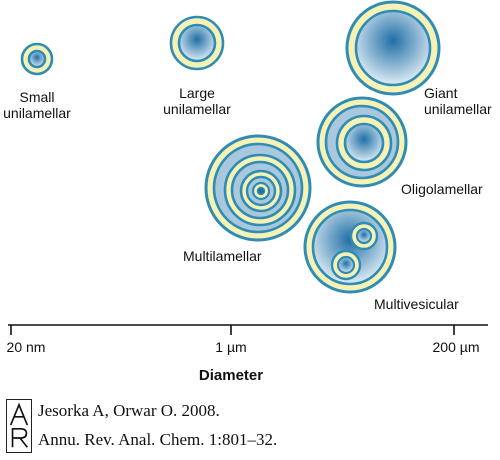  What do you see at coordinates (222, 256) in the screenshot?
I see `multilamellar-label: Multilamellar` at bounding box center [222, 256].